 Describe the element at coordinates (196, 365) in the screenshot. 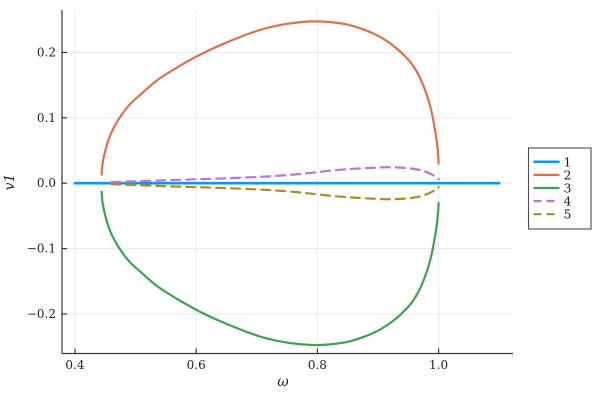

I see `x-tick-label: 0.6` at that location.